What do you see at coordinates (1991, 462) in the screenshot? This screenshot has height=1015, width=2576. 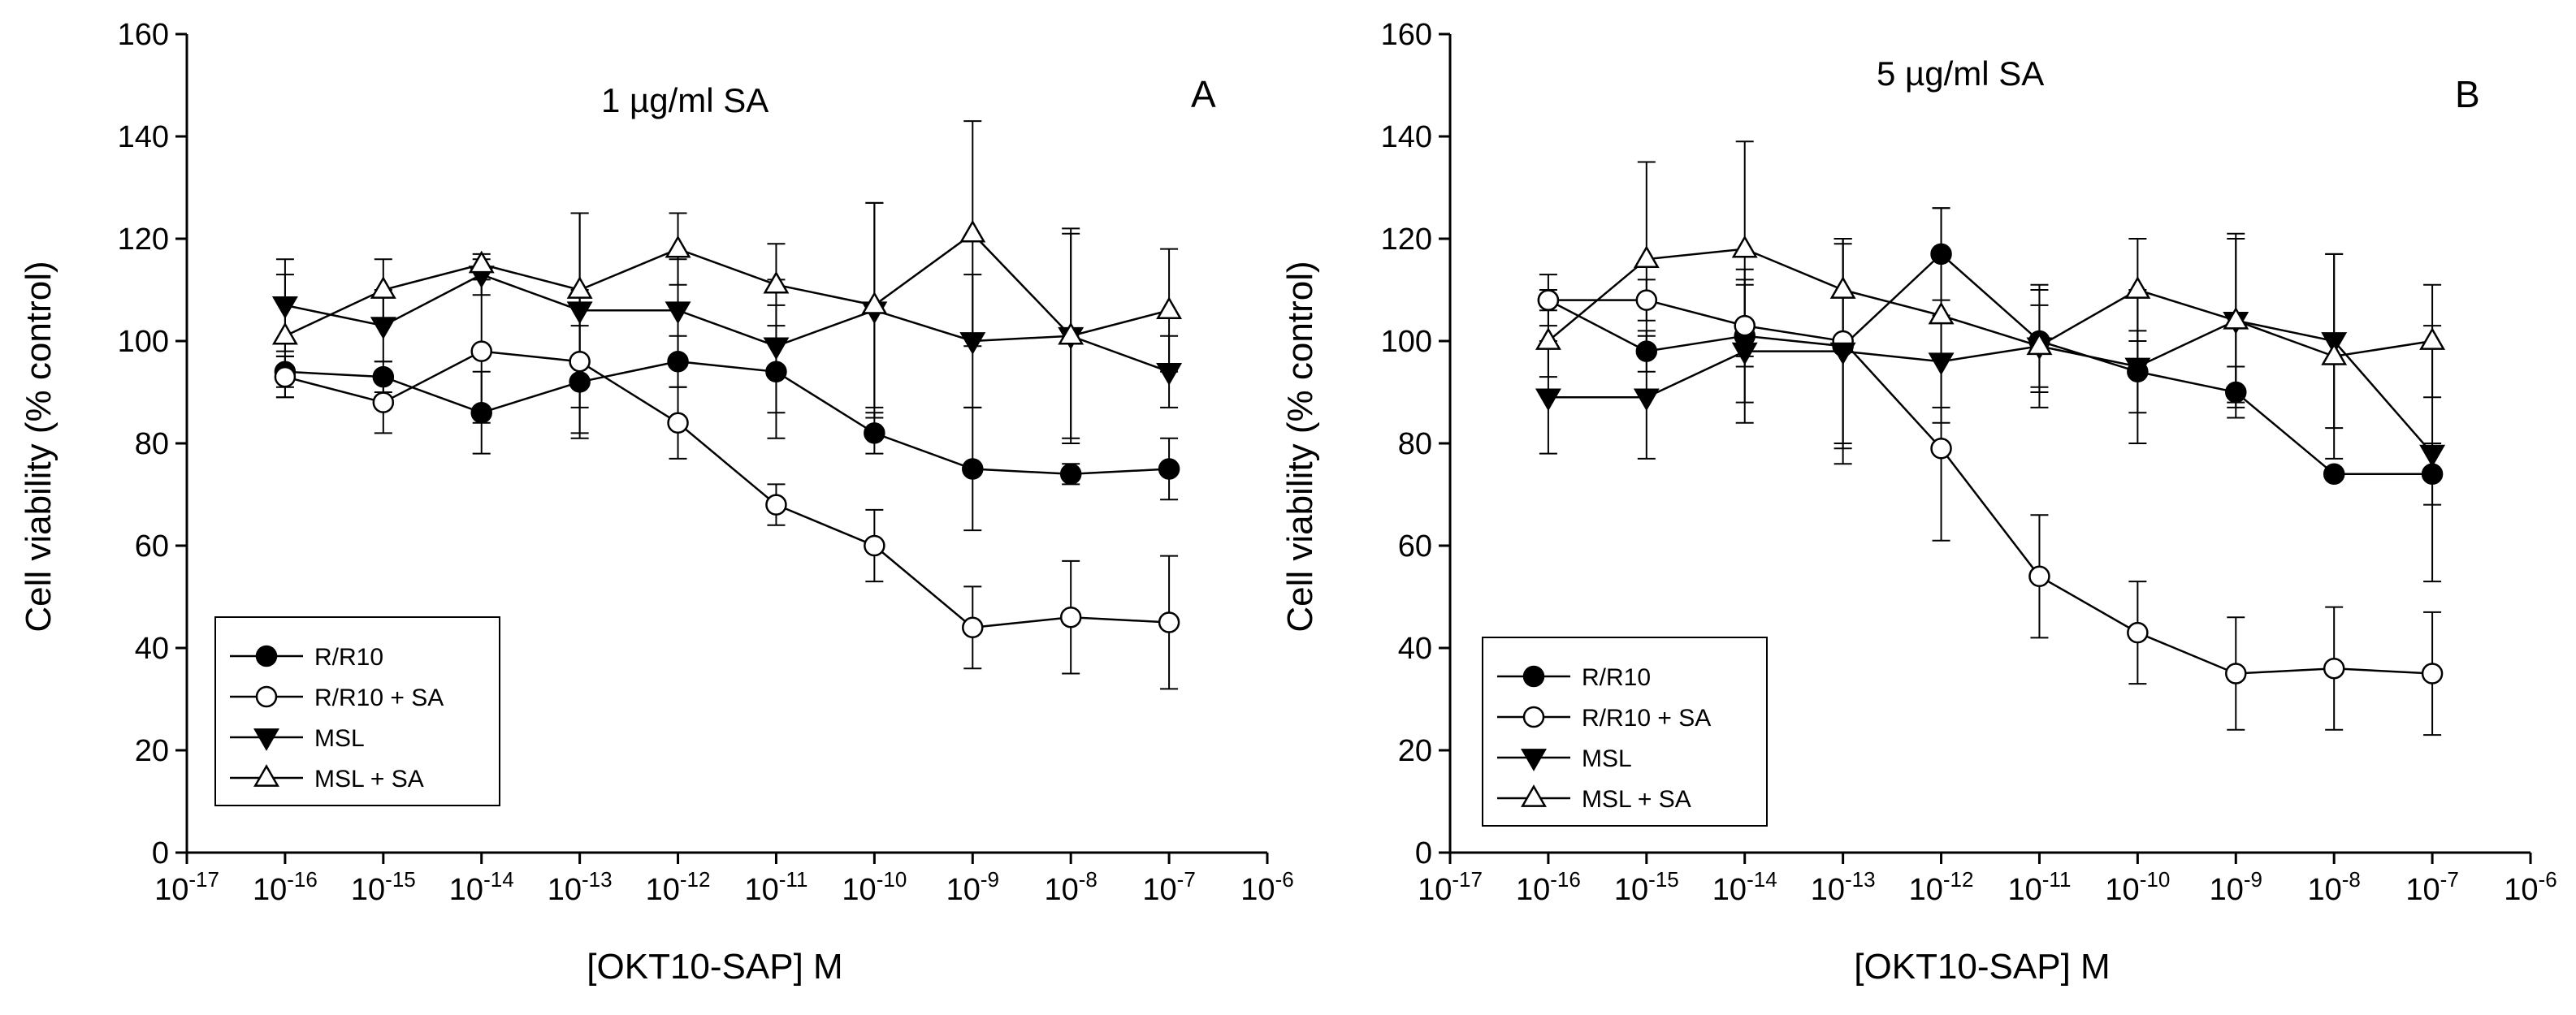 I see `series-lines` at bounding box center [1991, 462].